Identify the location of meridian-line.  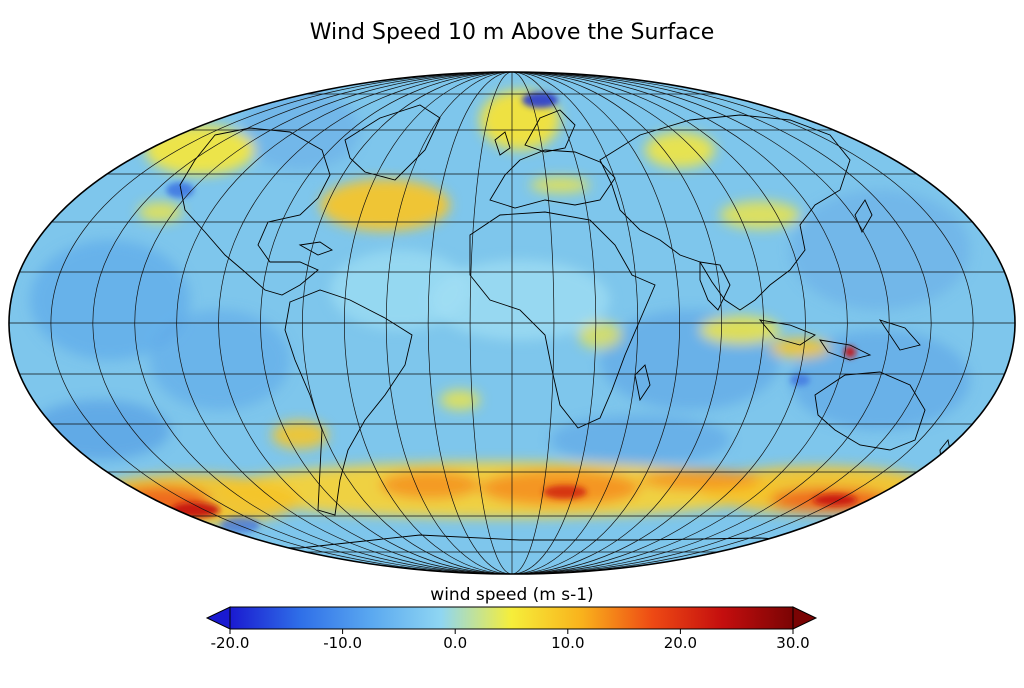
(512, 323).